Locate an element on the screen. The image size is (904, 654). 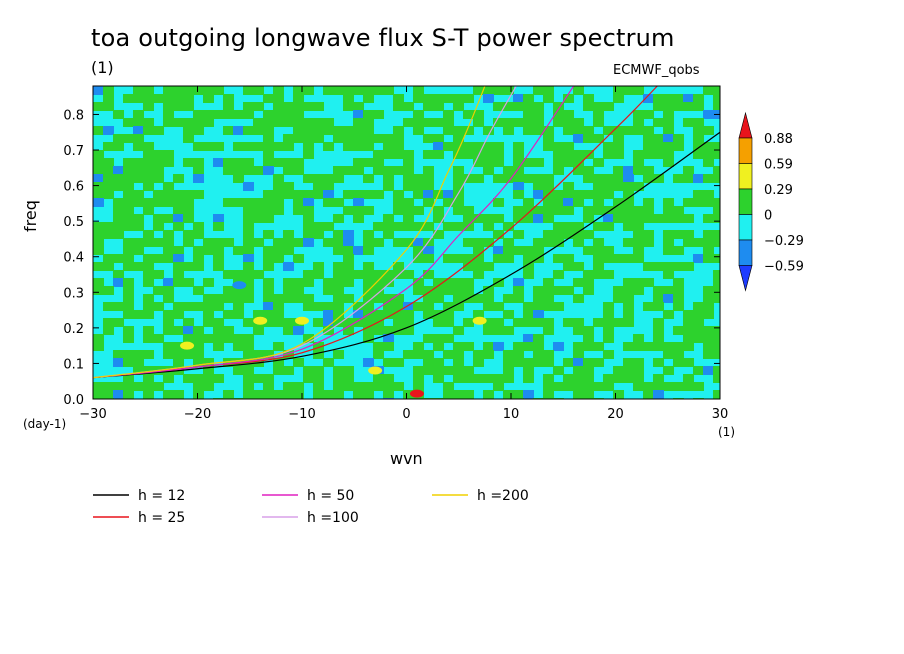
colorbar-label: 0.29 is located at coordinates (778, 190).